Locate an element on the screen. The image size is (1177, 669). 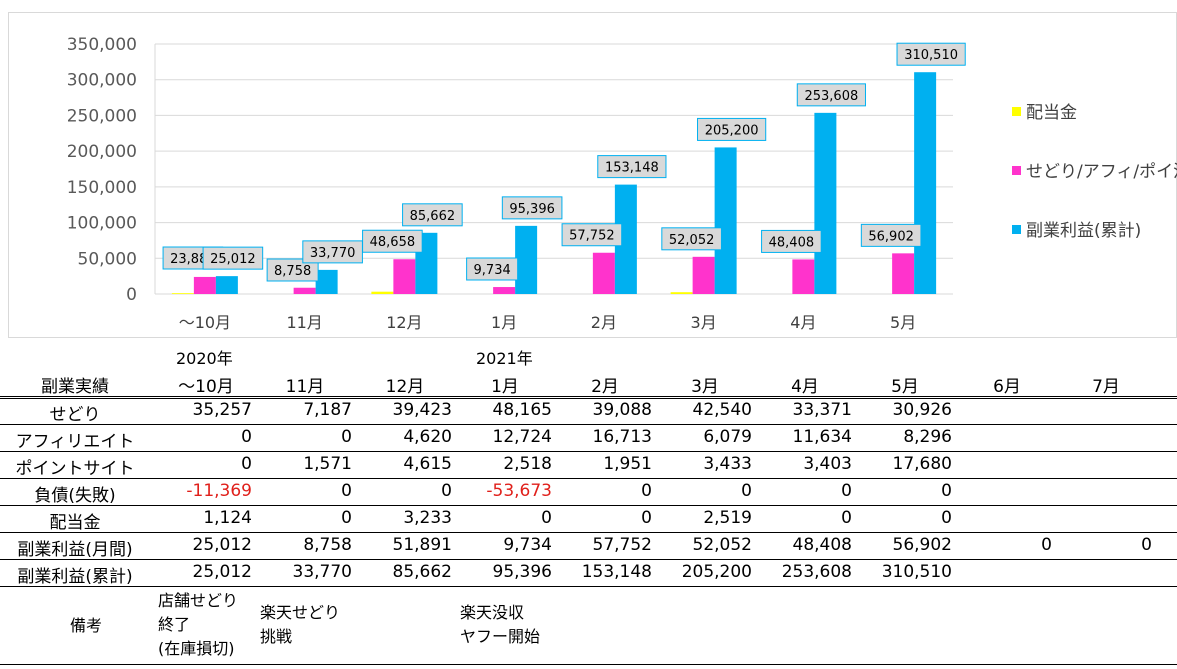
table-cell: 51,891 is located at coordinates (422, 545).